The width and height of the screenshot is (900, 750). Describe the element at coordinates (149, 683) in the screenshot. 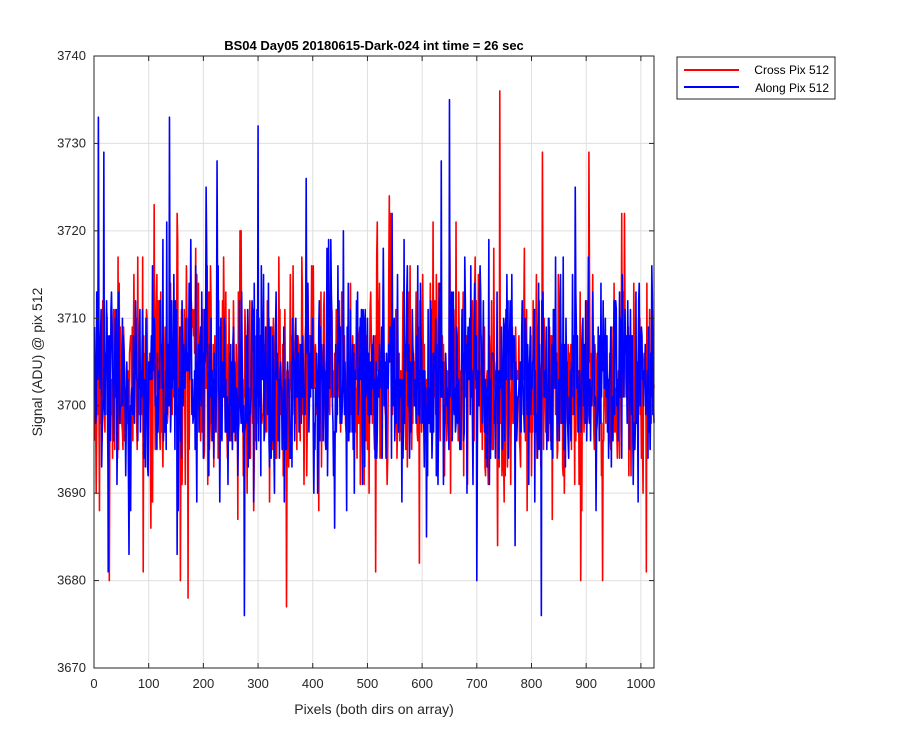

I see `x-tick-label: 100` at that location.